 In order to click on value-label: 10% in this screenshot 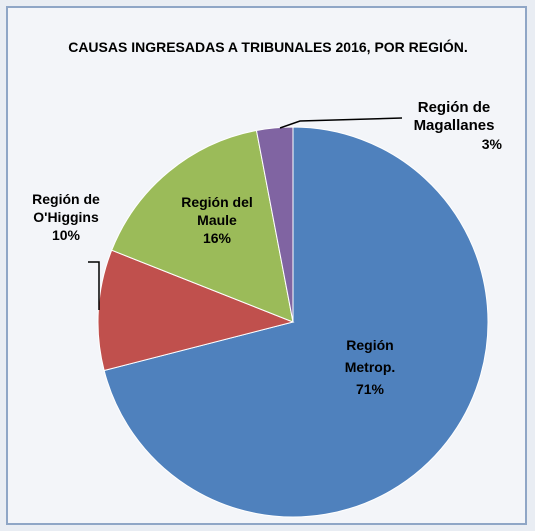, I will do `click(66, 235)`.